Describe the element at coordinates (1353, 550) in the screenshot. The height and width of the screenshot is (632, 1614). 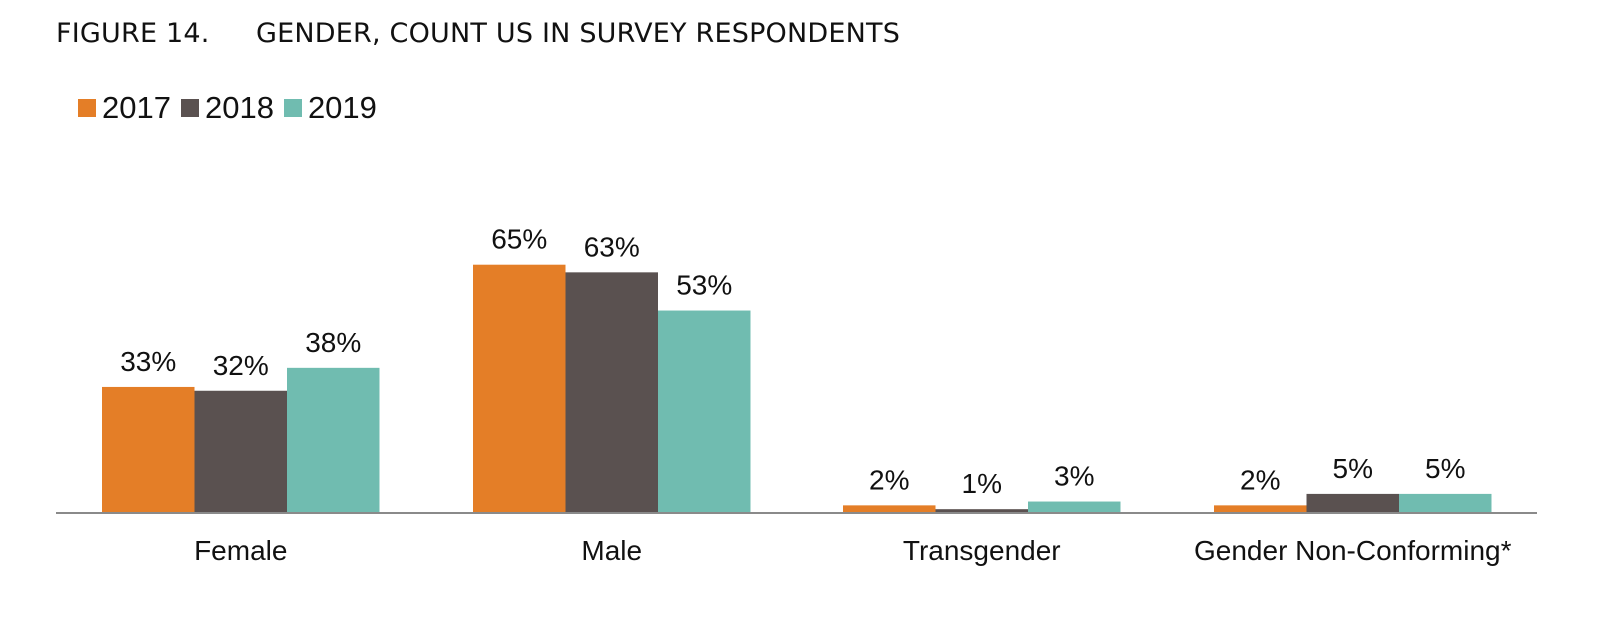
I see `category-label-3: Gender Non-Conforming*` at that location.